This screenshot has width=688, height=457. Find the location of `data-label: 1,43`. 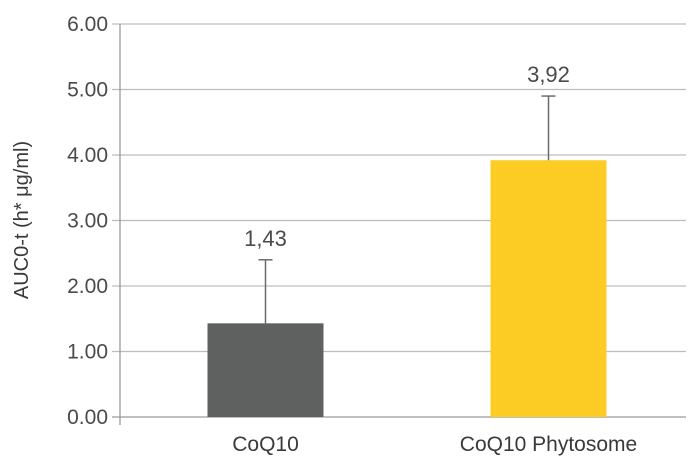

data-label: 1,43 is located at coordinates (265, 238).